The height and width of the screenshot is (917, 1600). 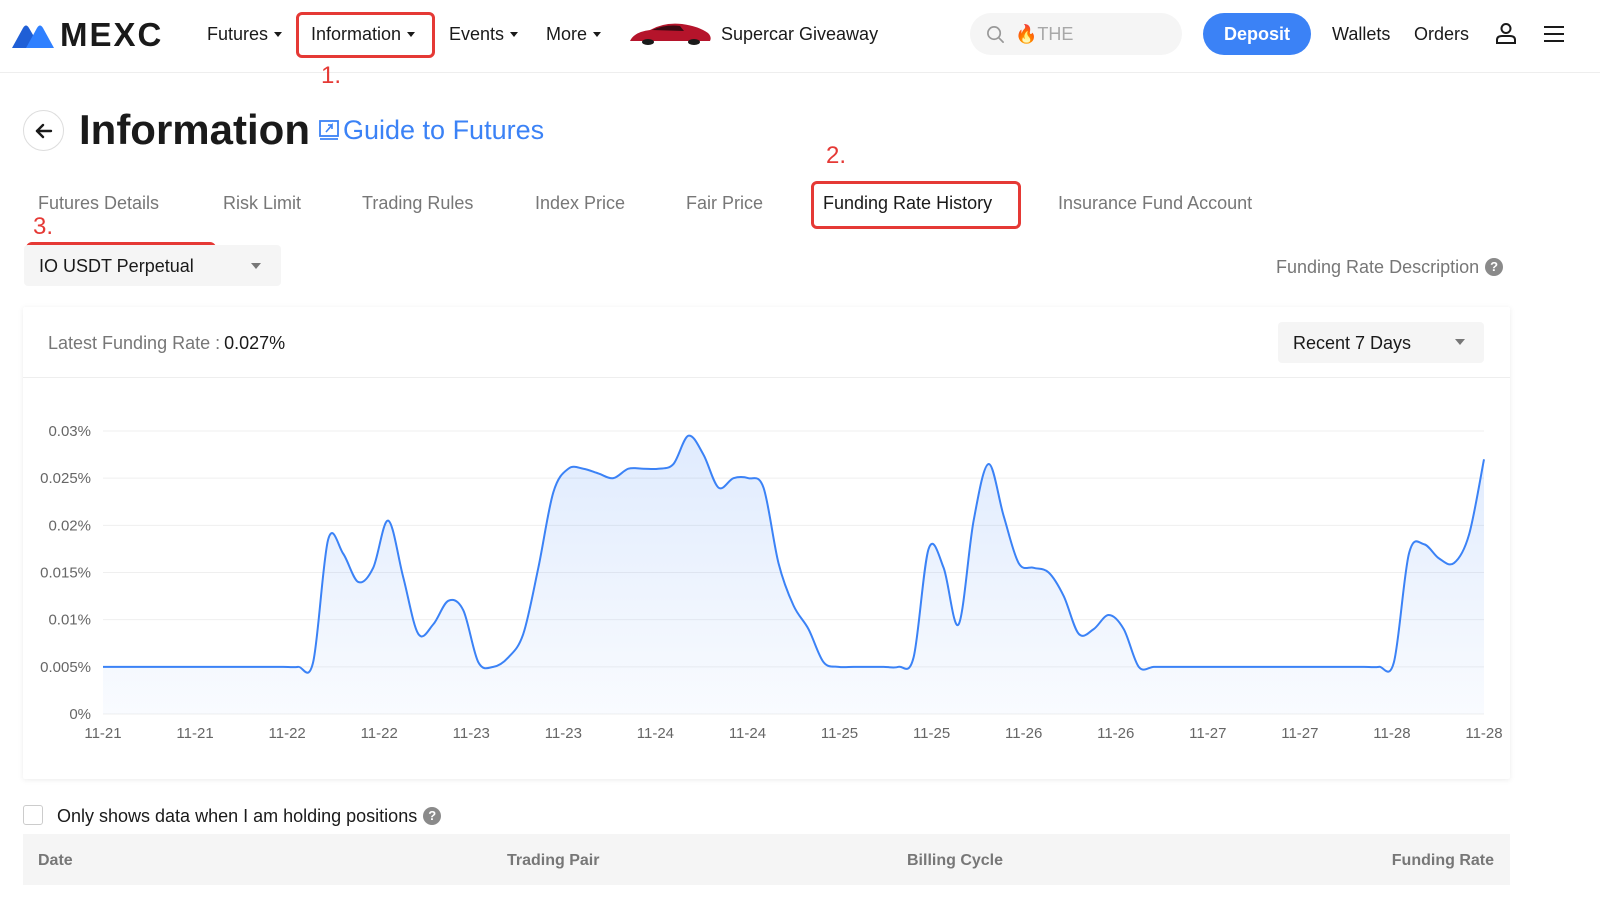 I want to click on tab-trading-rules: Trading Rules, so click(x=418, y=203).